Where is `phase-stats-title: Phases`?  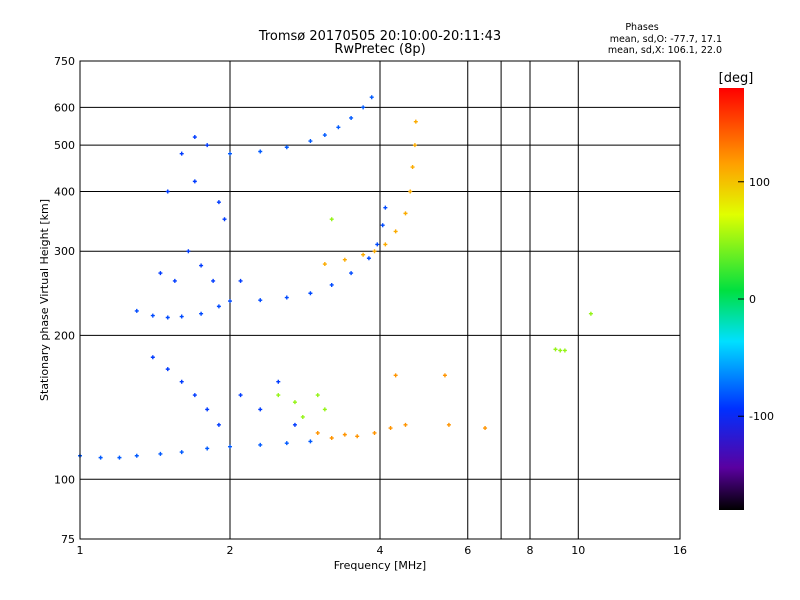
phase-stats-title: Phases is located at coordinates (641, 27).